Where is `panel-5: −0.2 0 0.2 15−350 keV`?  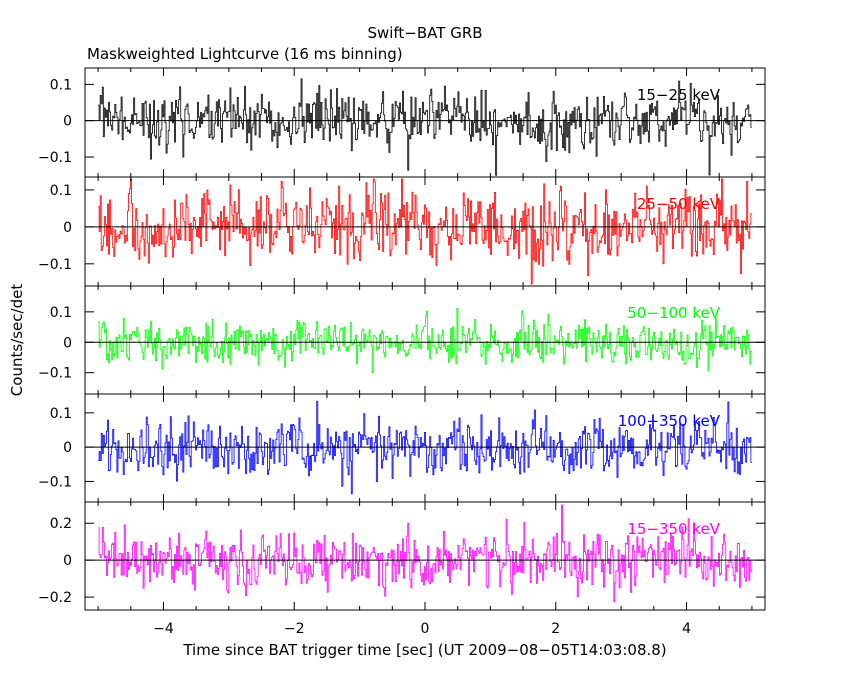
panel-5: −0.2 0 0.2 15−350 keV is located at coordinates (402, 556).